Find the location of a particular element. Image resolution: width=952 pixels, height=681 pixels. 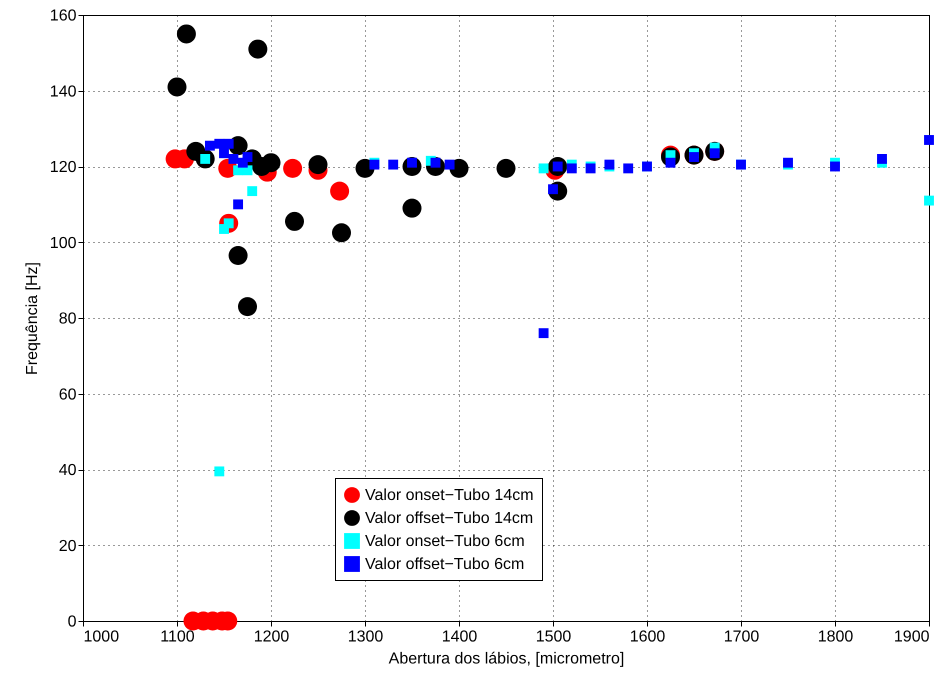

legend-label: Valor onset−Tubo 6cm is located at coordinates (445, 541).